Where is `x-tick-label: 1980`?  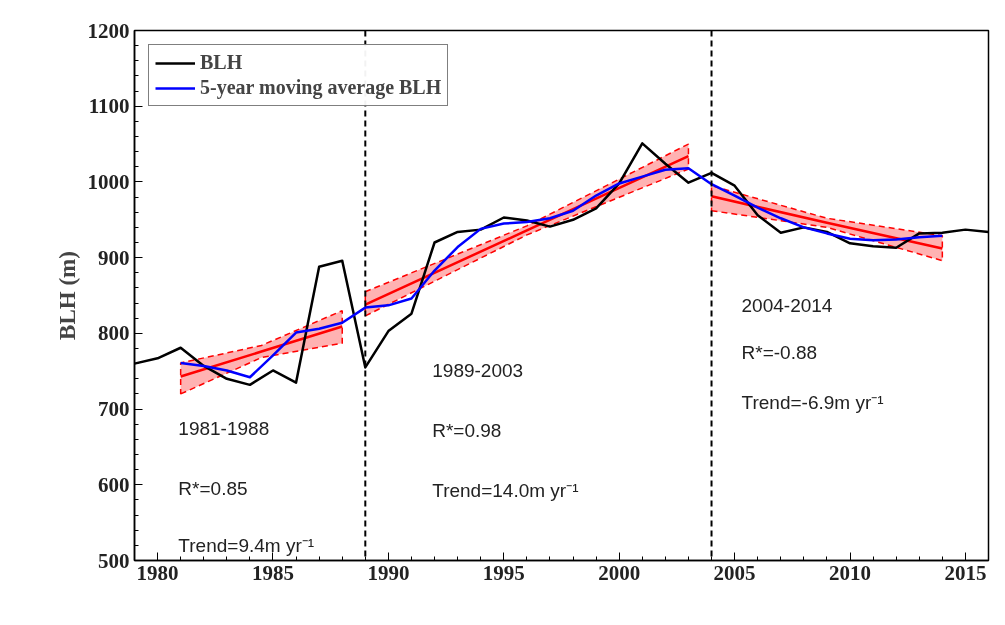
x-tick-label: 1980 is located at coordinates (157, 572).